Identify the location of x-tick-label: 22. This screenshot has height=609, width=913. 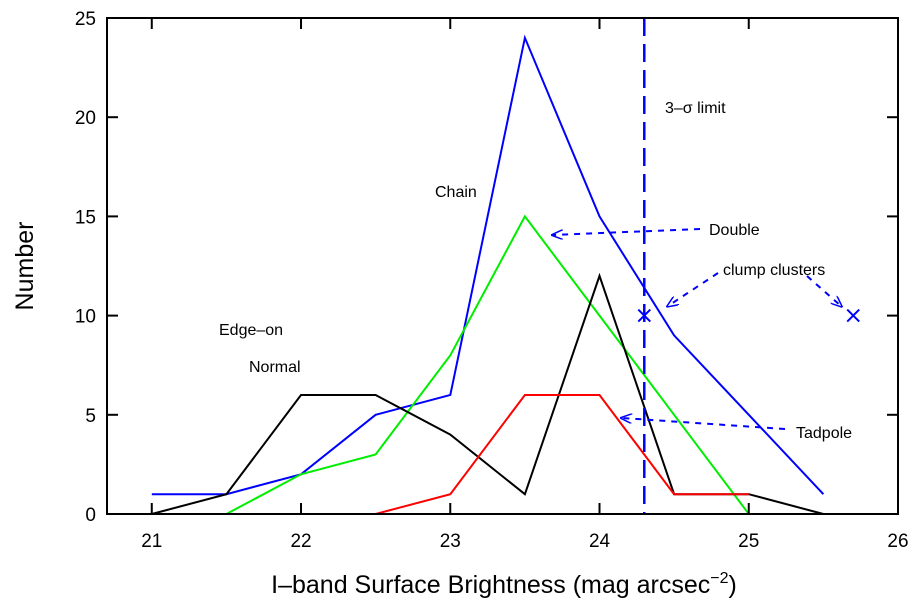
(300, 541).